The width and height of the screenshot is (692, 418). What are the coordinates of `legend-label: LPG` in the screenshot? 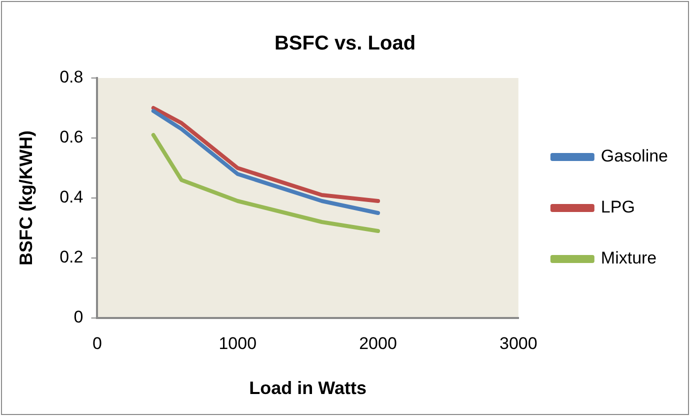 It's located at (617, 207).